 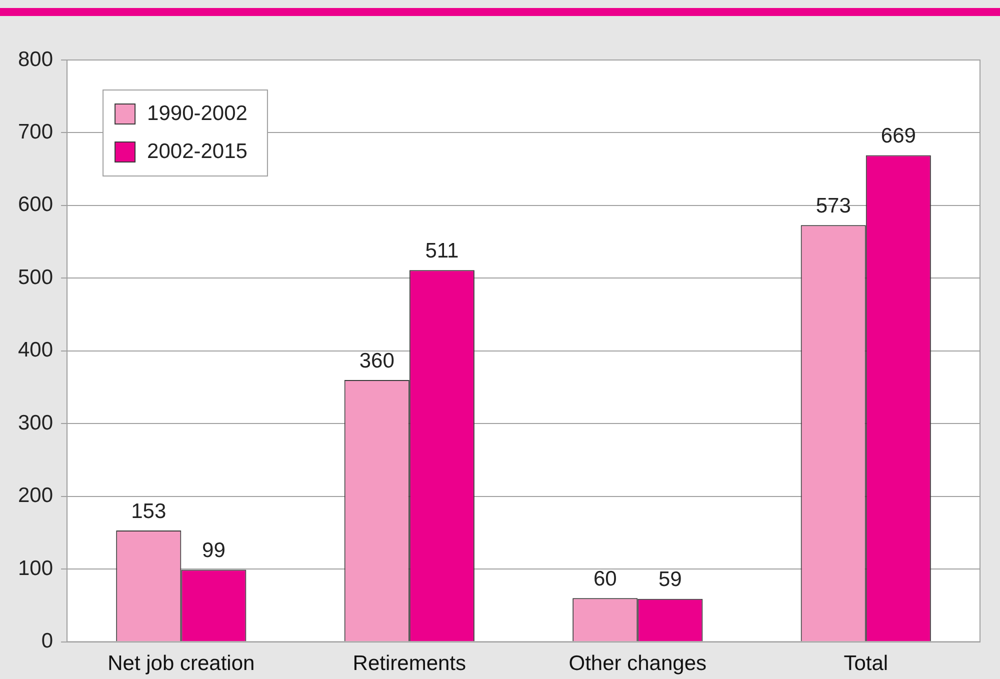 I want to click on legend-label: 2002-2015, so click(x=197, y=151).